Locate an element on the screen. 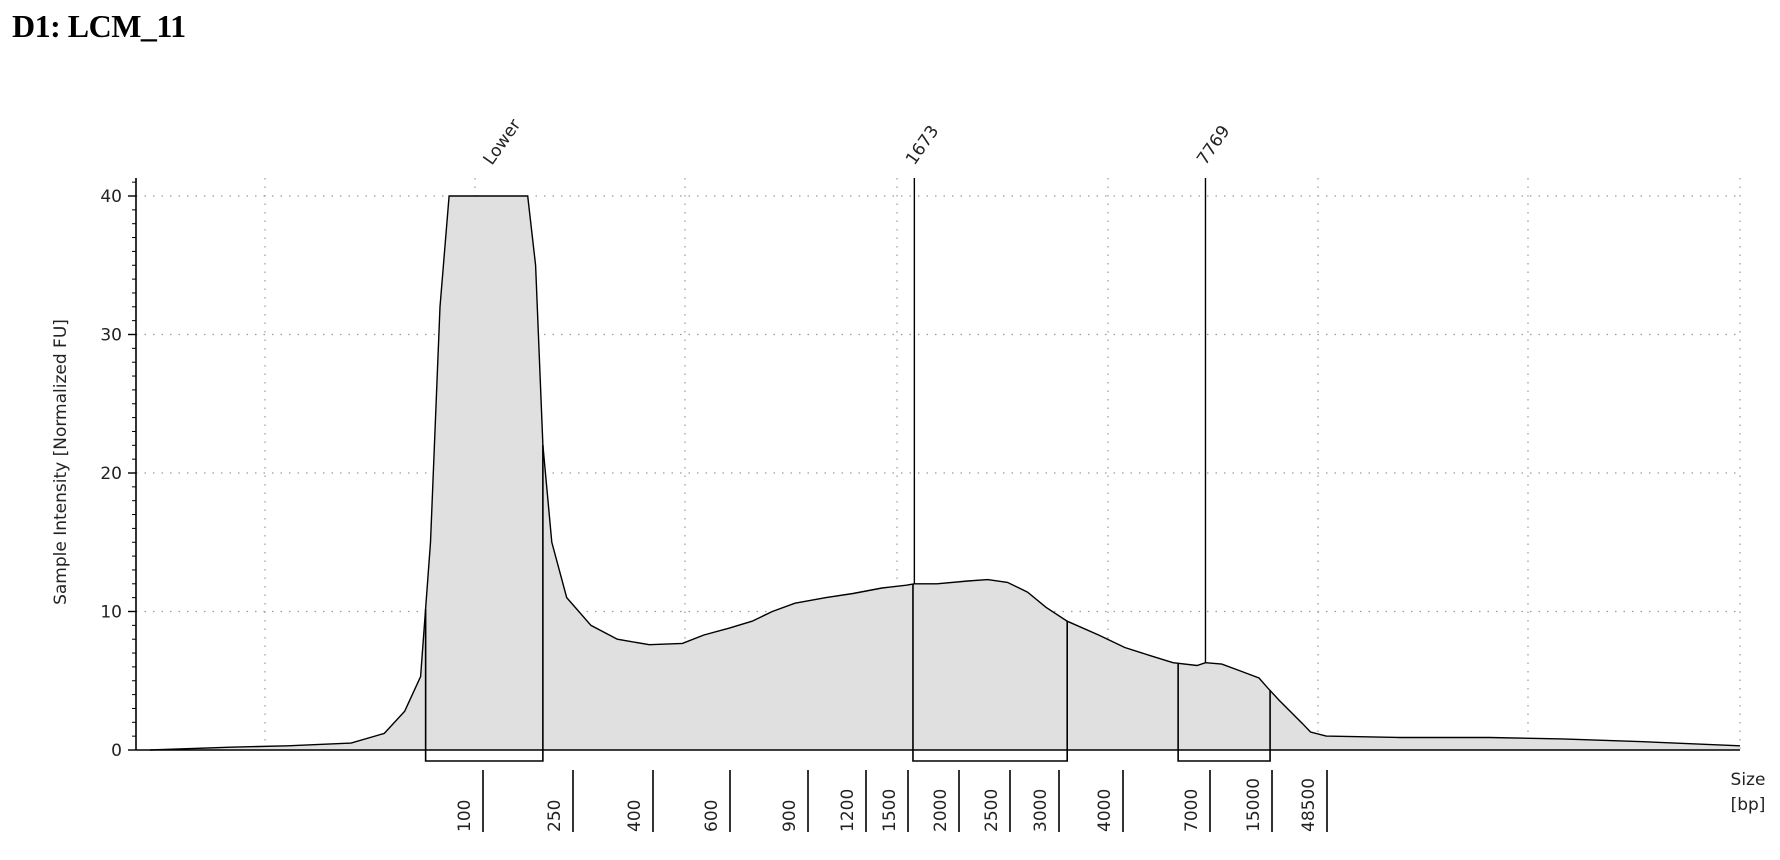 The width and height of the screenshot is (1780, 860). x-axis-title-line1: Size is located at coordinates (1748, 780).